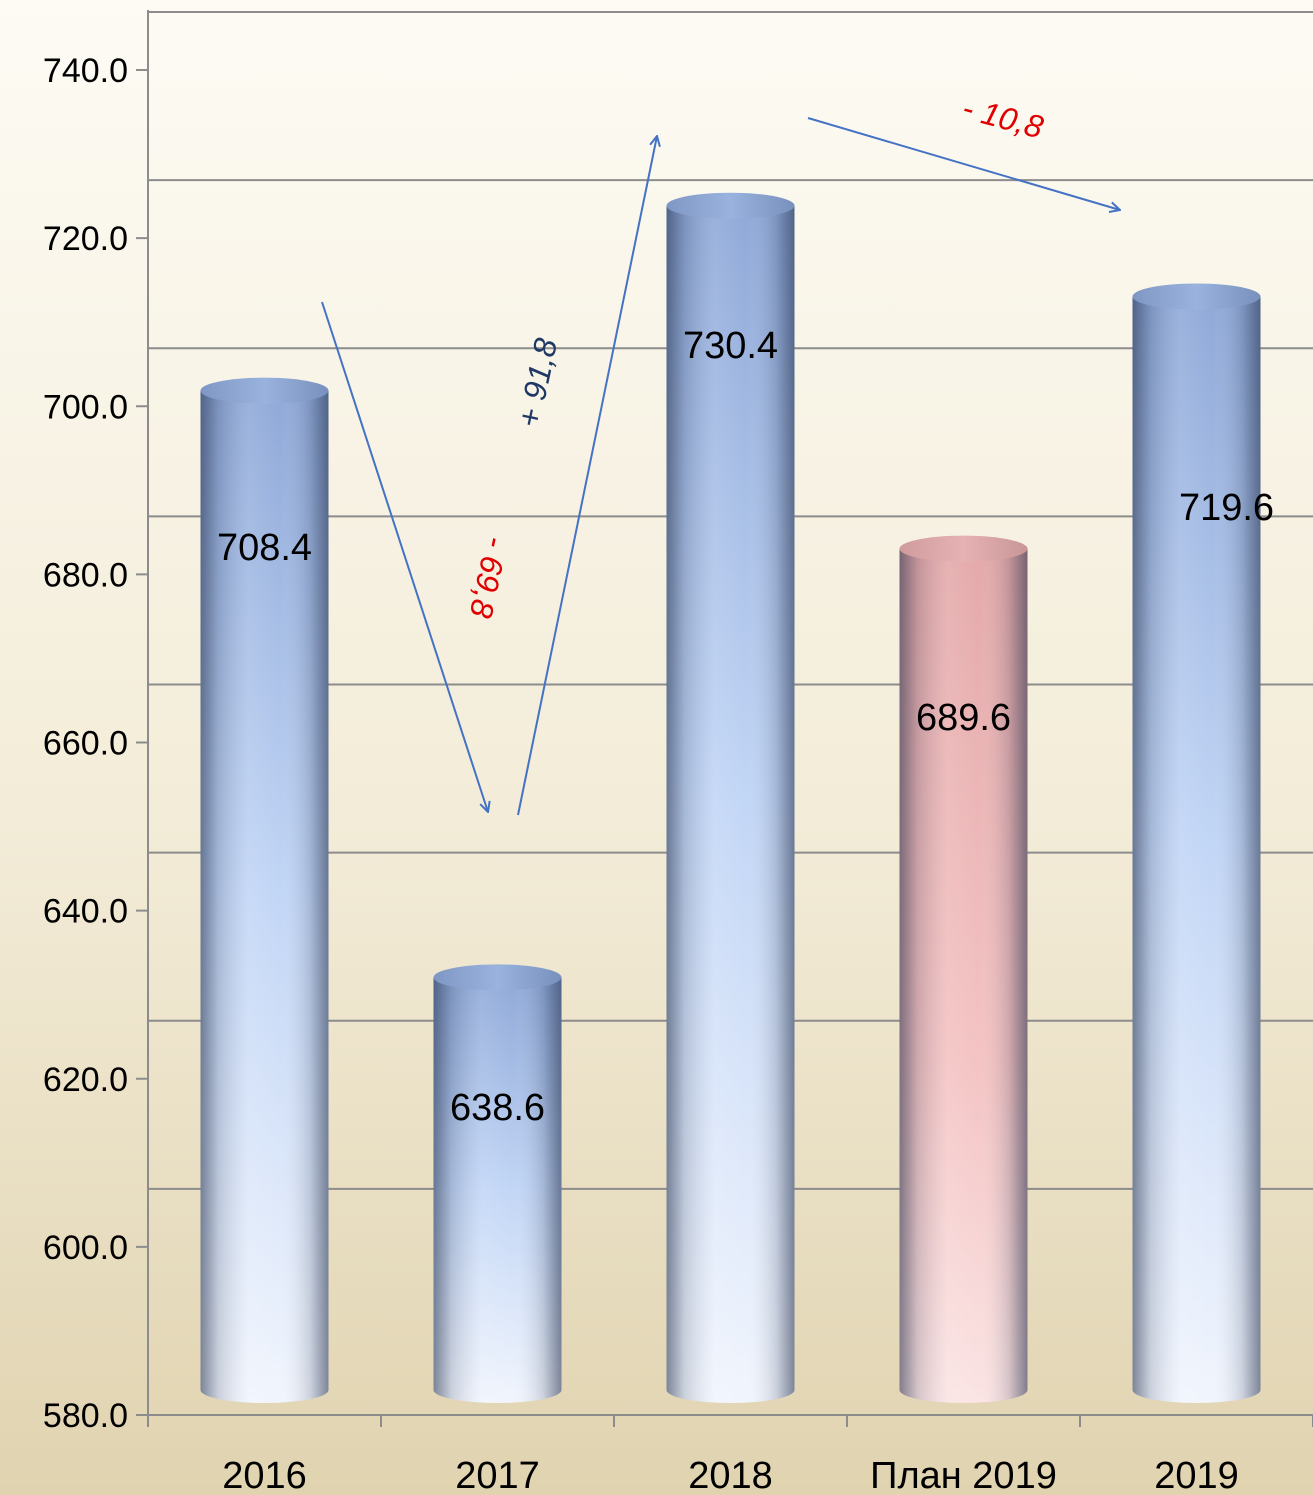 The width and height of the screenshot is (1313, 1495). Describe the element at coordinates (264, 548) in the screenshot. I see `data-label: 708.4` at that location.